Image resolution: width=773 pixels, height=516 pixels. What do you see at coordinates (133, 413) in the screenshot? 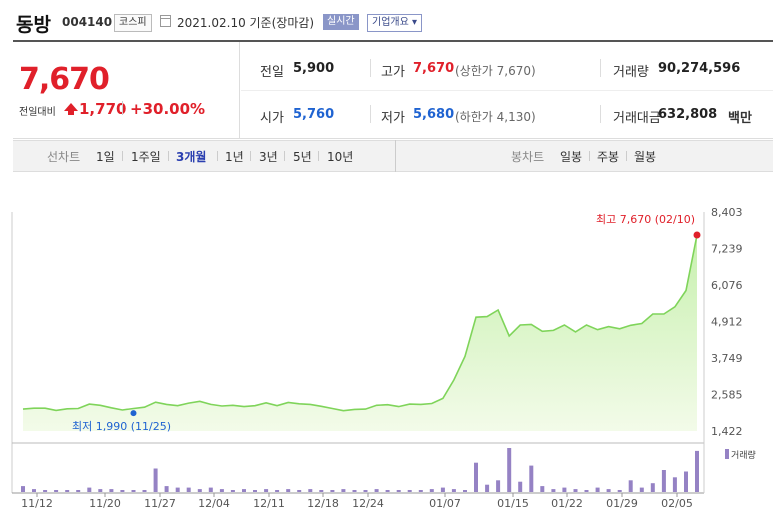
I see `min-point` at bounding box center [133, 413].